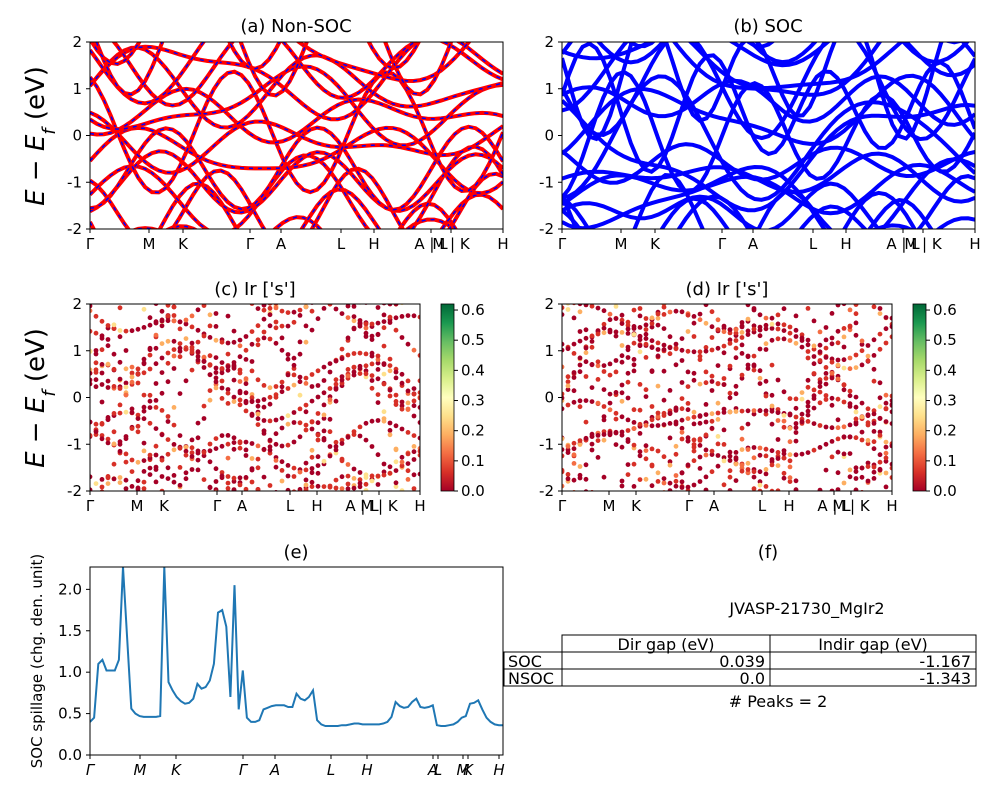  Describe the element at coordinates (341, 244) in the screenshot. I see `x-tick-label: L` at that location.